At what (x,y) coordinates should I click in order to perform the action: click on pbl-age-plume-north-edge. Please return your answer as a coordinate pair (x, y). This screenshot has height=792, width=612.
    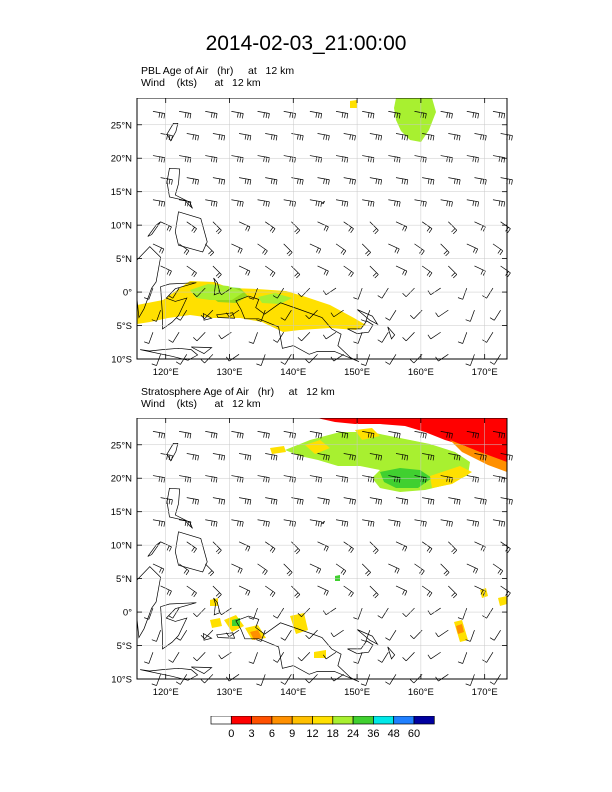
    Looking at the image, I should click on (353, 104).